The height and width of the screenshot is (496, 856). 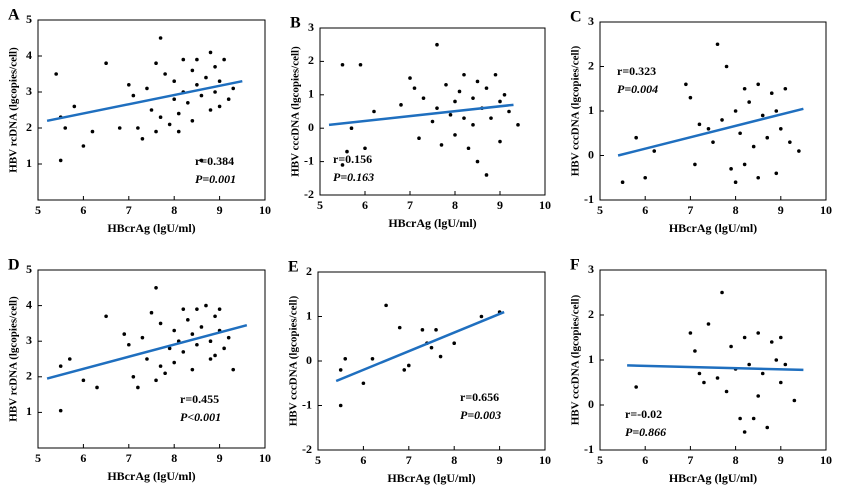 I want to click on y-tick-label: 4, so click(x=29, y=55).